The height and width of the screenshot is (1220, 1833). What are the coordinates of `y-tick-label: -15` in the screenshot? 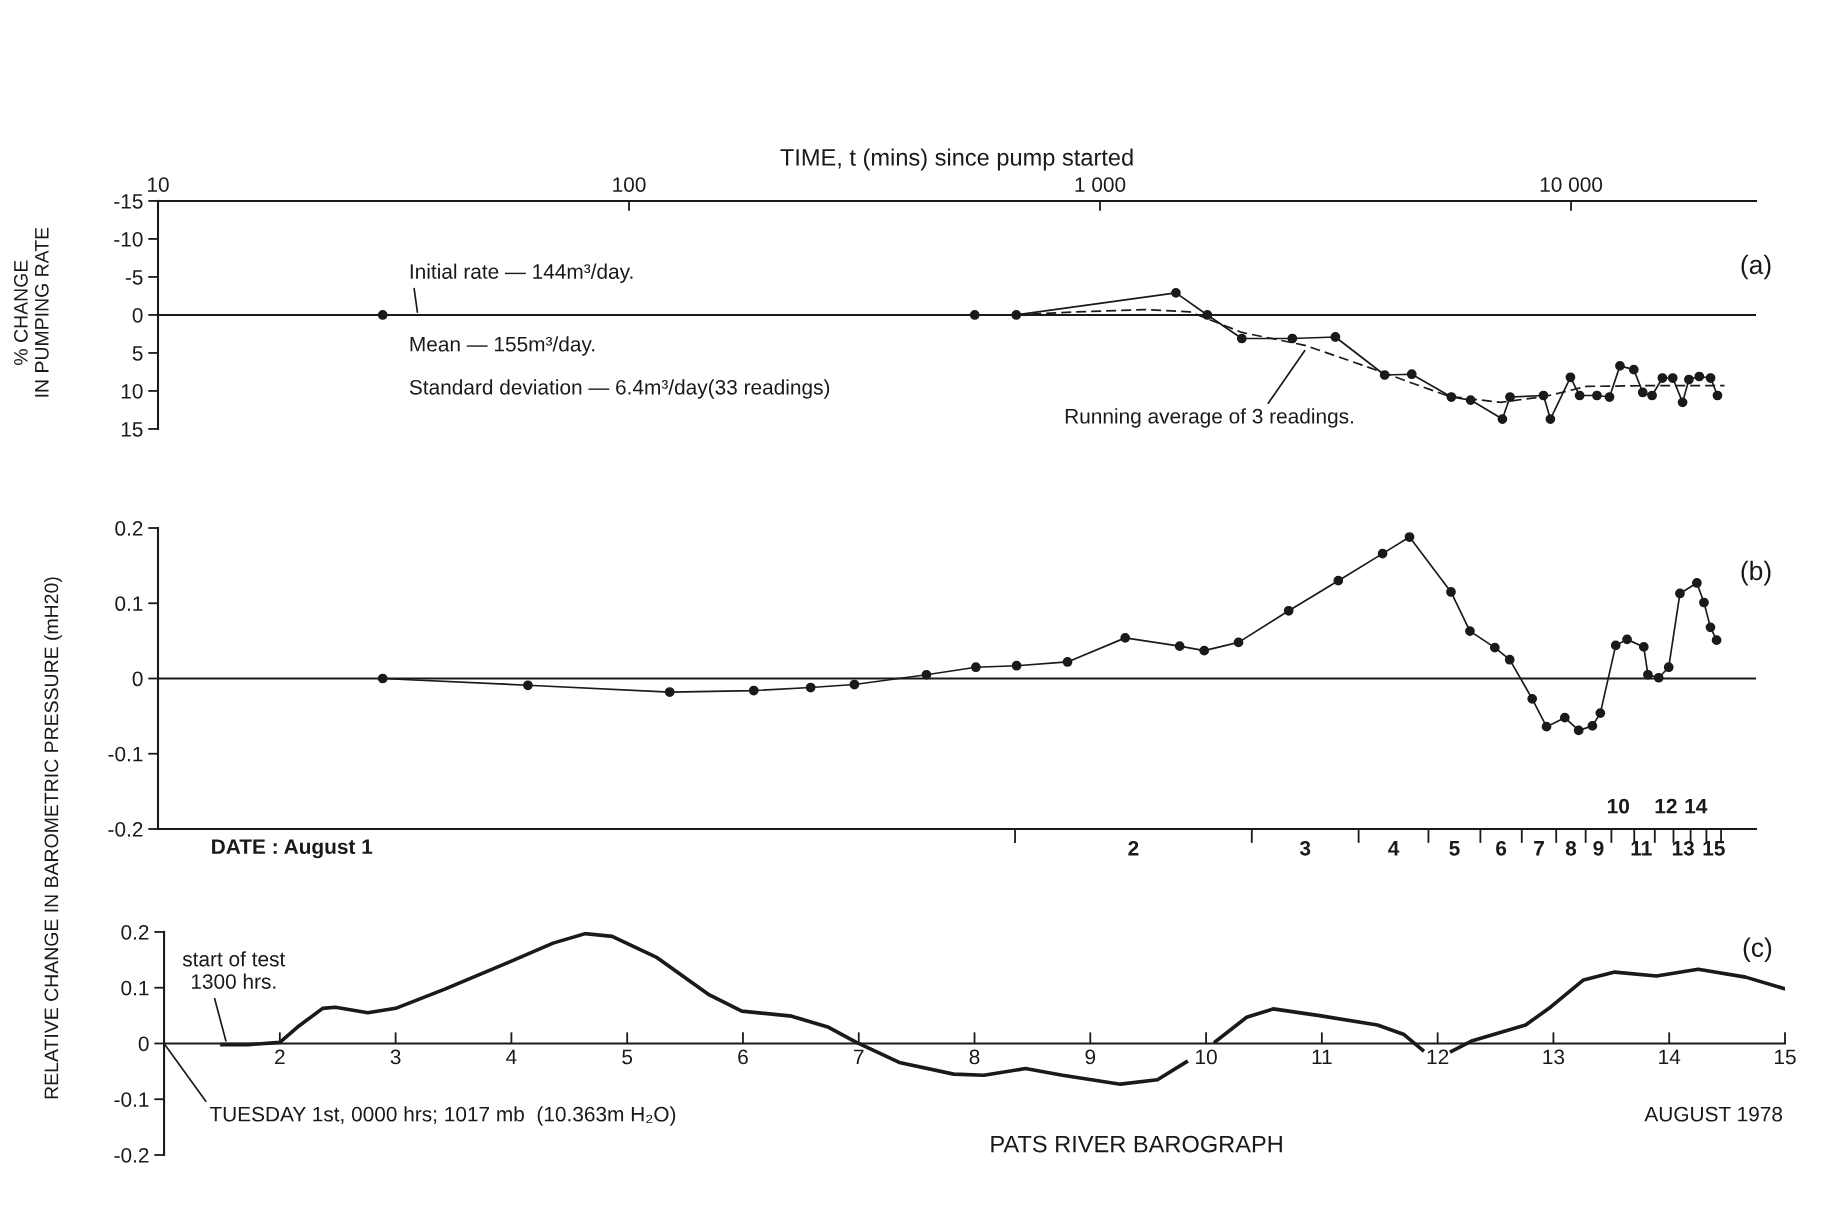 It's located at (128, 201).